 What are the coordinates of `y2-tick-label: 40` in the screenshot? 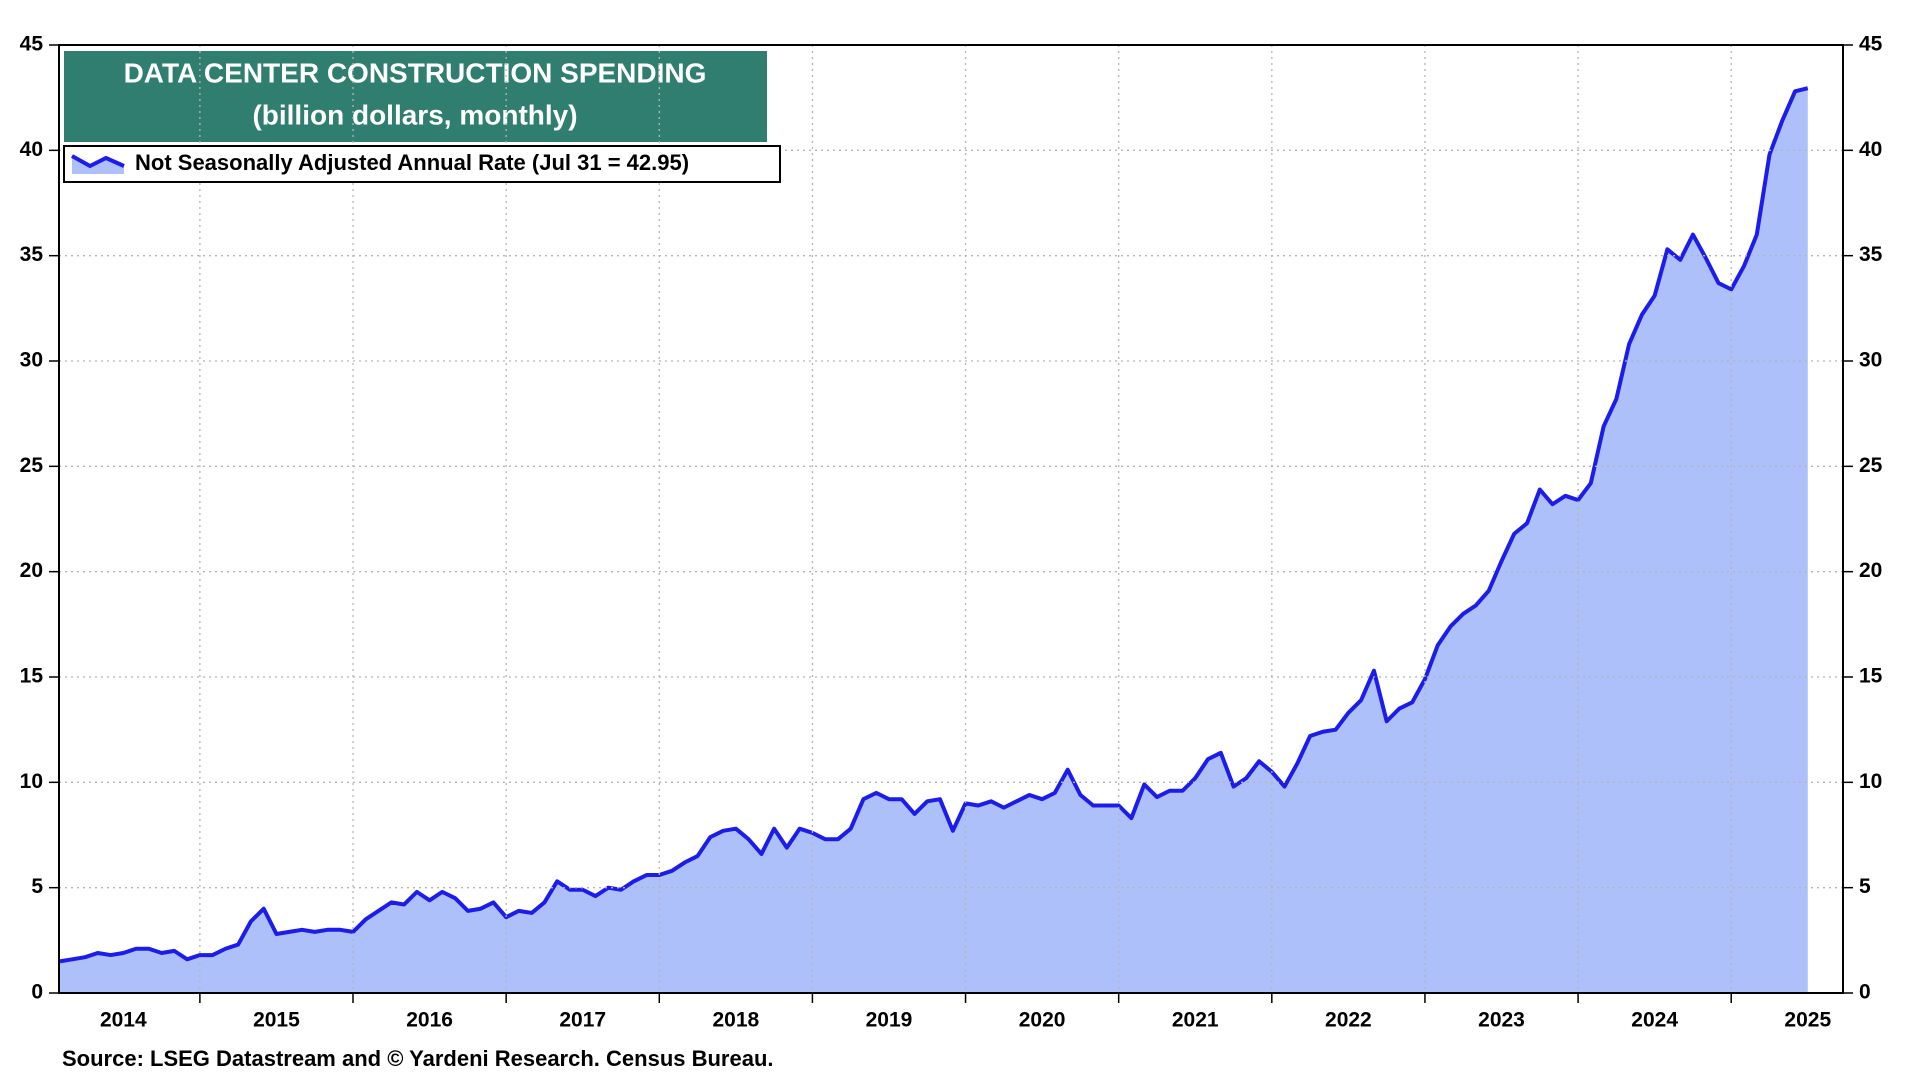 It's located at (1870, 149).